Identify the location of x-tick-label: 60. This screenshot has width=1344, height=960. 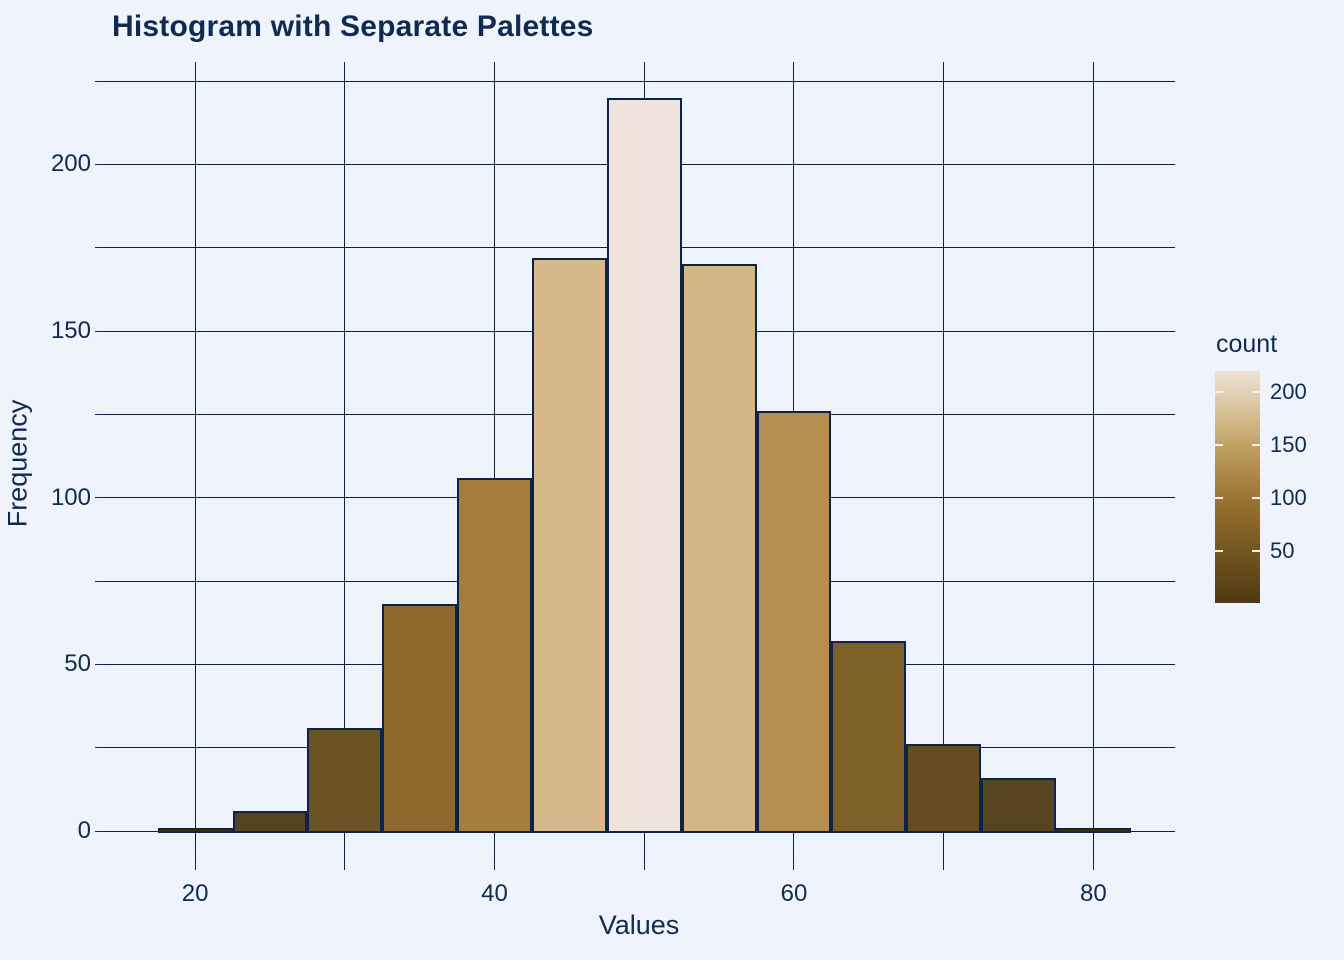
(794, 893).